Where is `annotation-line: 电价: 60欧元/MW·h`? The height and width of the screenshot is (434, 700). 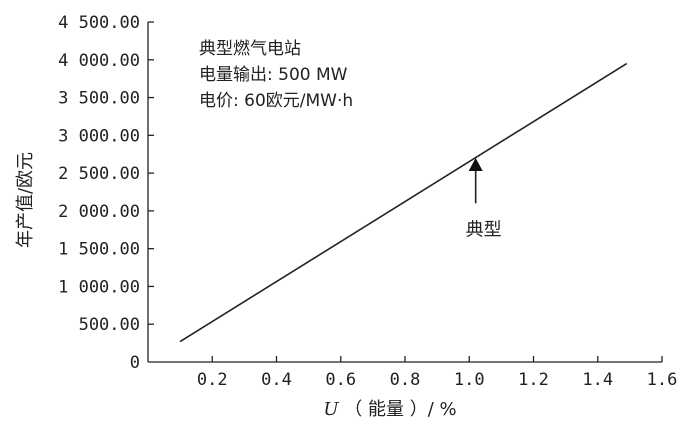 annotation-line: 电价: 60欧元/MW·h is located at coordinates (276, 101).